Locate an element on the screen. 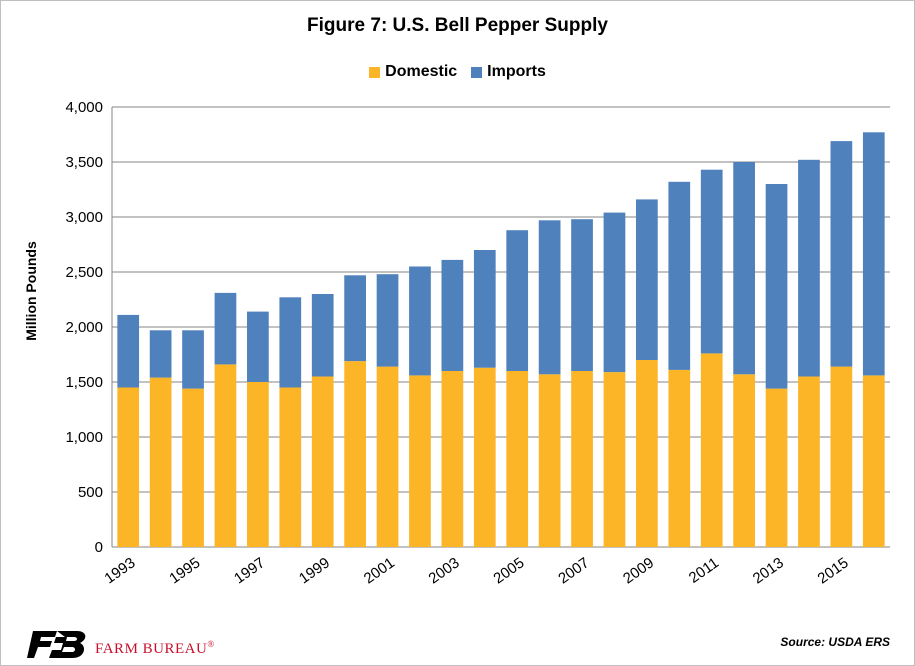 The image size is (915, 666). legend-label-domestic: Domestic is located at coordinates (421, 71).